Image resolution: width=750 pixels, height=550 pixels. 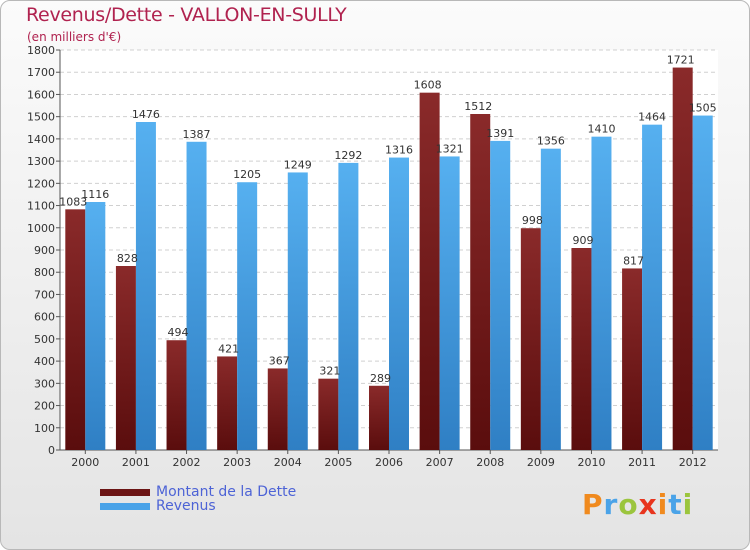 What do you see at coordinates (127, 258) in the screenshot?
I see `data-label: 828` at bounding box center [127, 258].